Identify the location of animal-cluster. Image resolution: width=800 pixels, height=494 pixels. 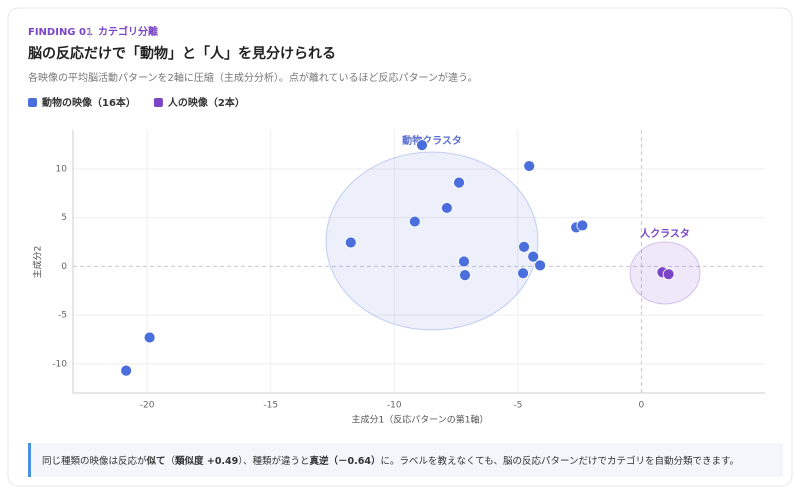
(432, 241).